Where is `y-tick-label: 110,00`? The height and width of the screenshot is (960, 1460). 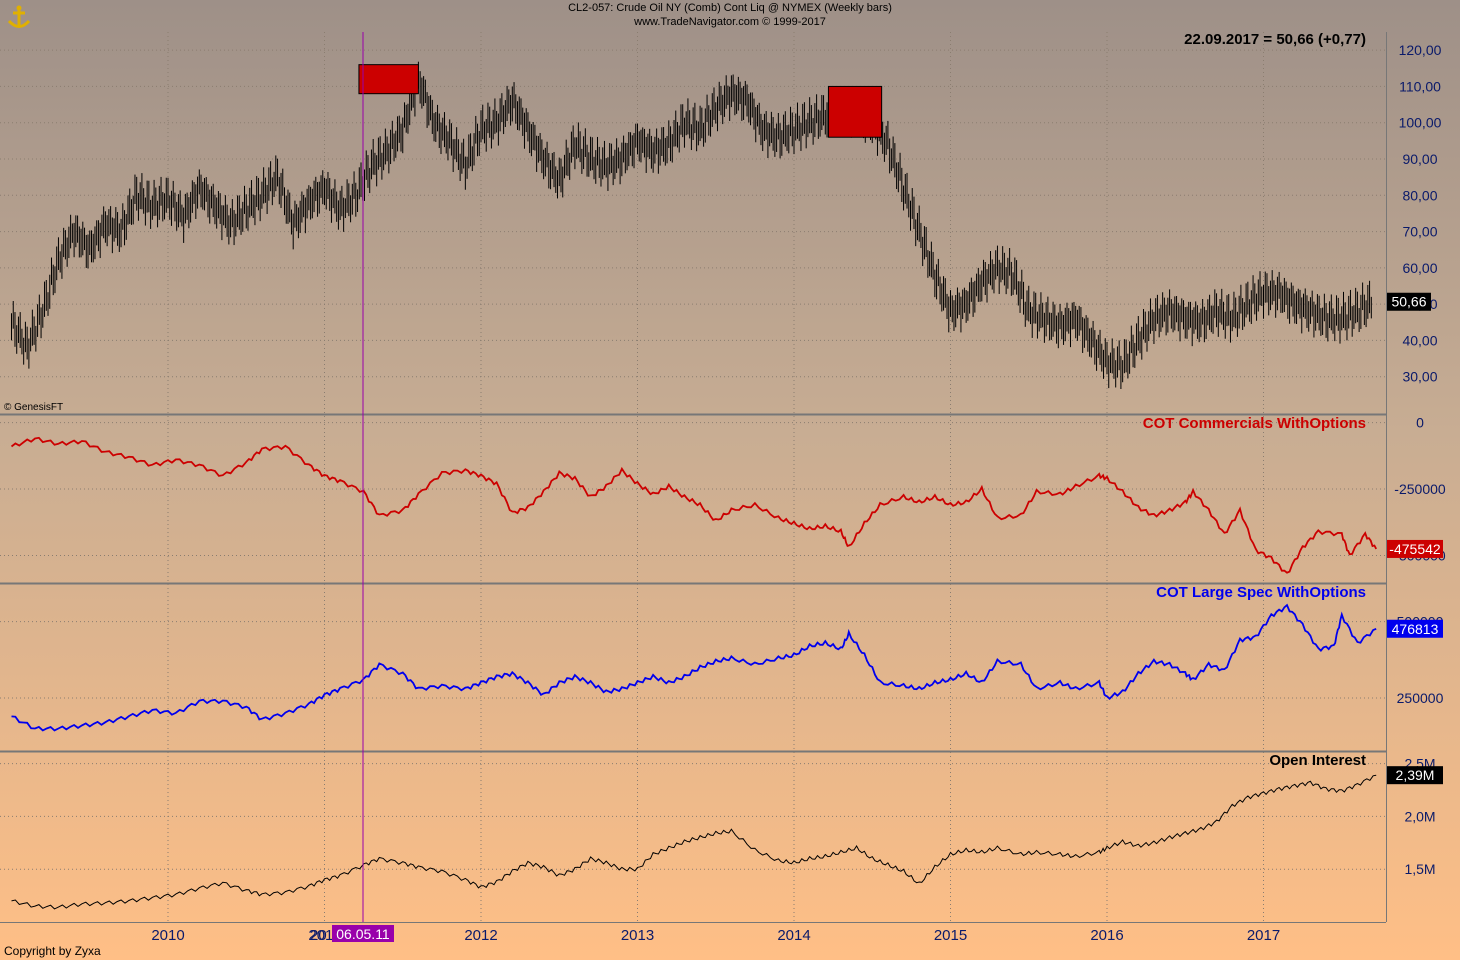 y-tick-label: 110,00 is located at coordinates (1420, 86).